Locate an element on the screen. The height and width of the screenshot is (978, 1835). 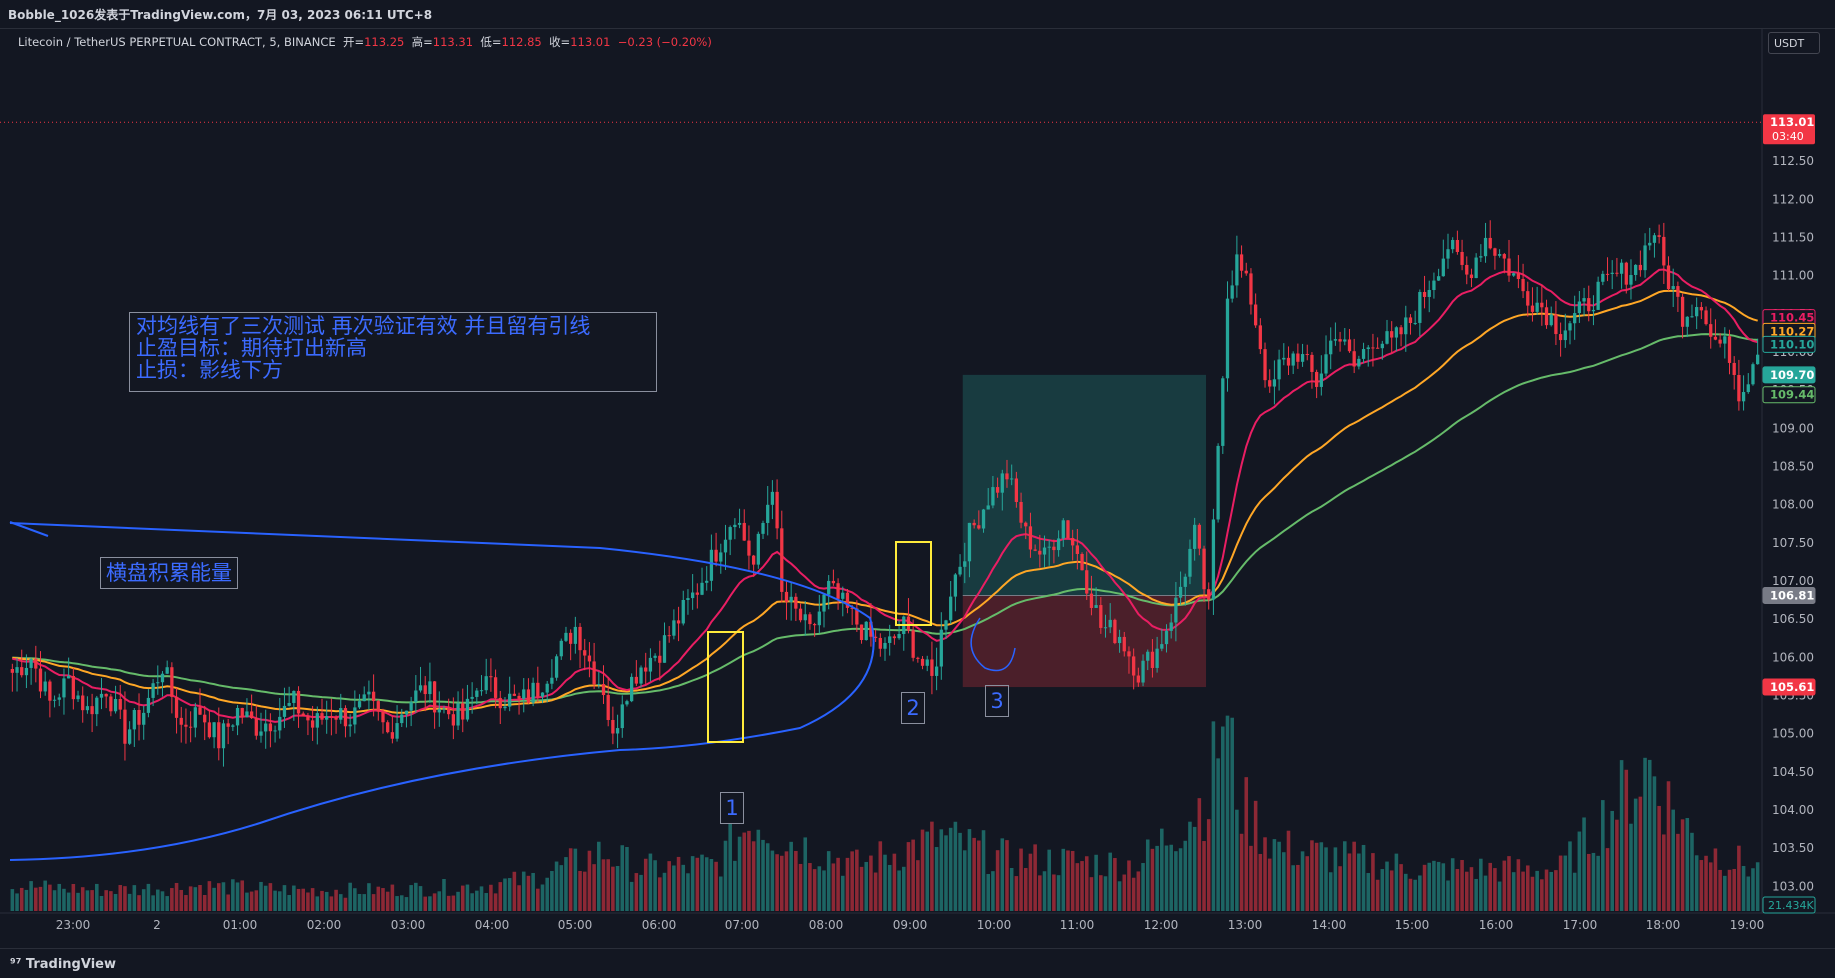
tradingview-logo: ⁹⁷ TradingView is located at coordinates (63, 964).